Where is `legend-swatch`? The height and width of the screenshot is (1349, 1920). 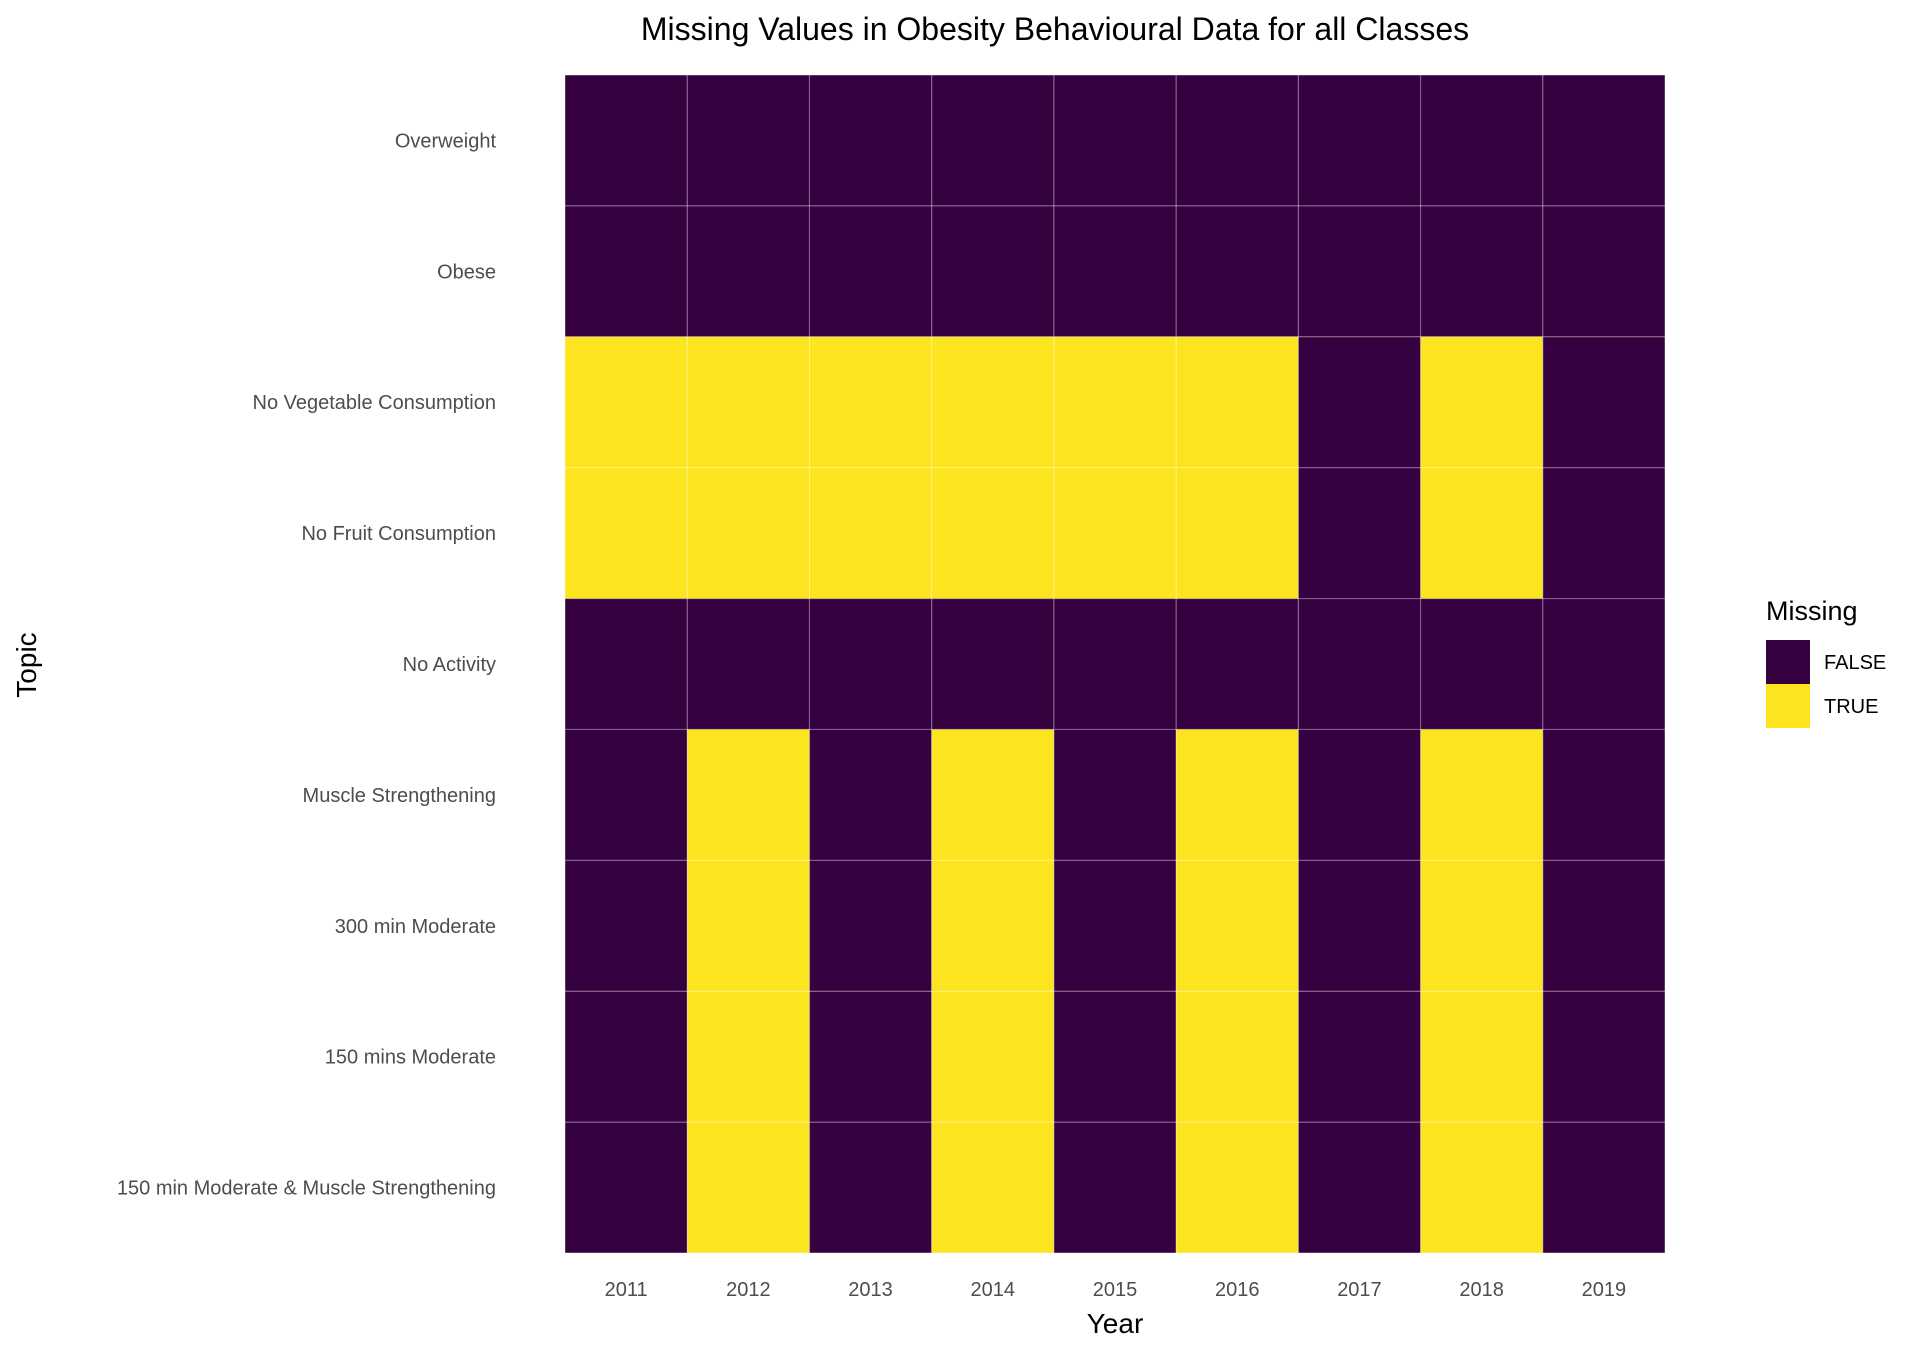 legend-swatch is located at coordinates (1788, 706).